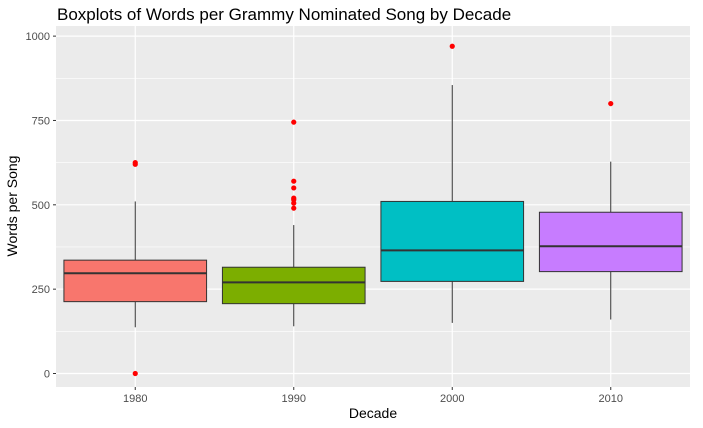 The image size is (703, 428). I want to click on box-1980, so click(135, 268).